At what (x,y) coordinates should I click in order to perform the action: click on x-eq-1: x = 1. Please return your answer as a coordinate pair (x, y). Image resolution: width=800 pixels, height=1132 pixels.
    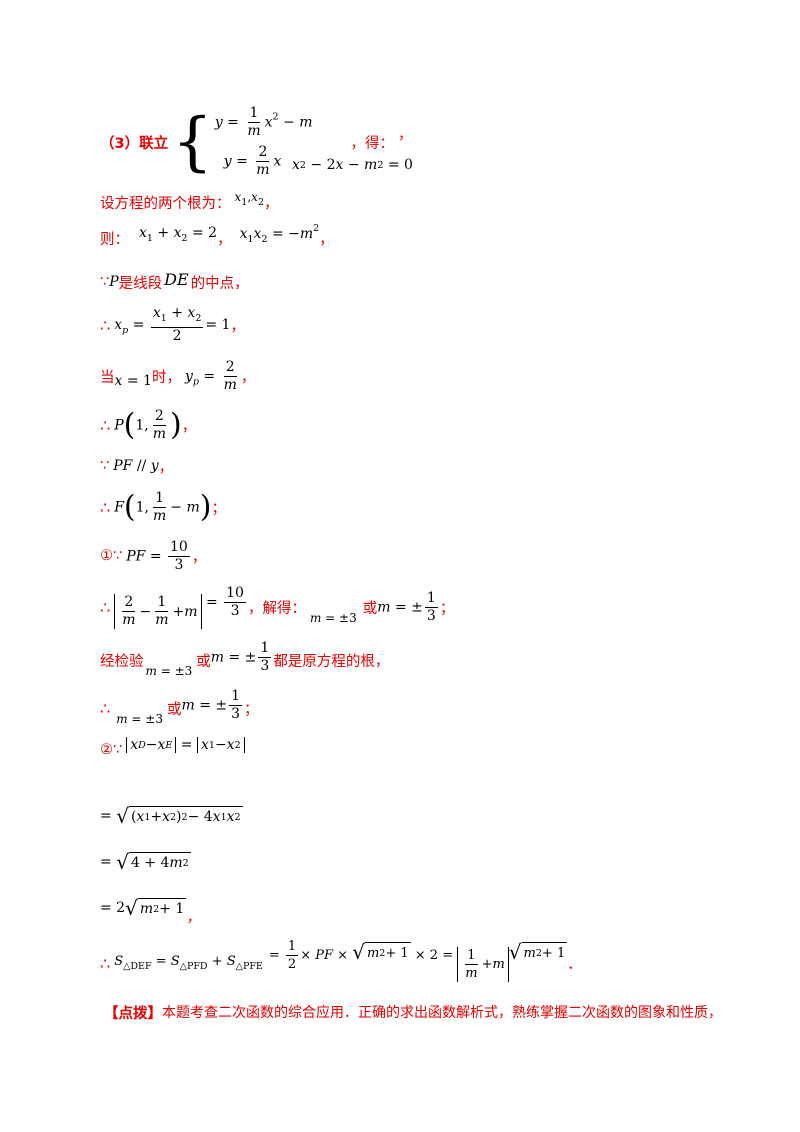
    Looking at the image, I should click on (133, 381).